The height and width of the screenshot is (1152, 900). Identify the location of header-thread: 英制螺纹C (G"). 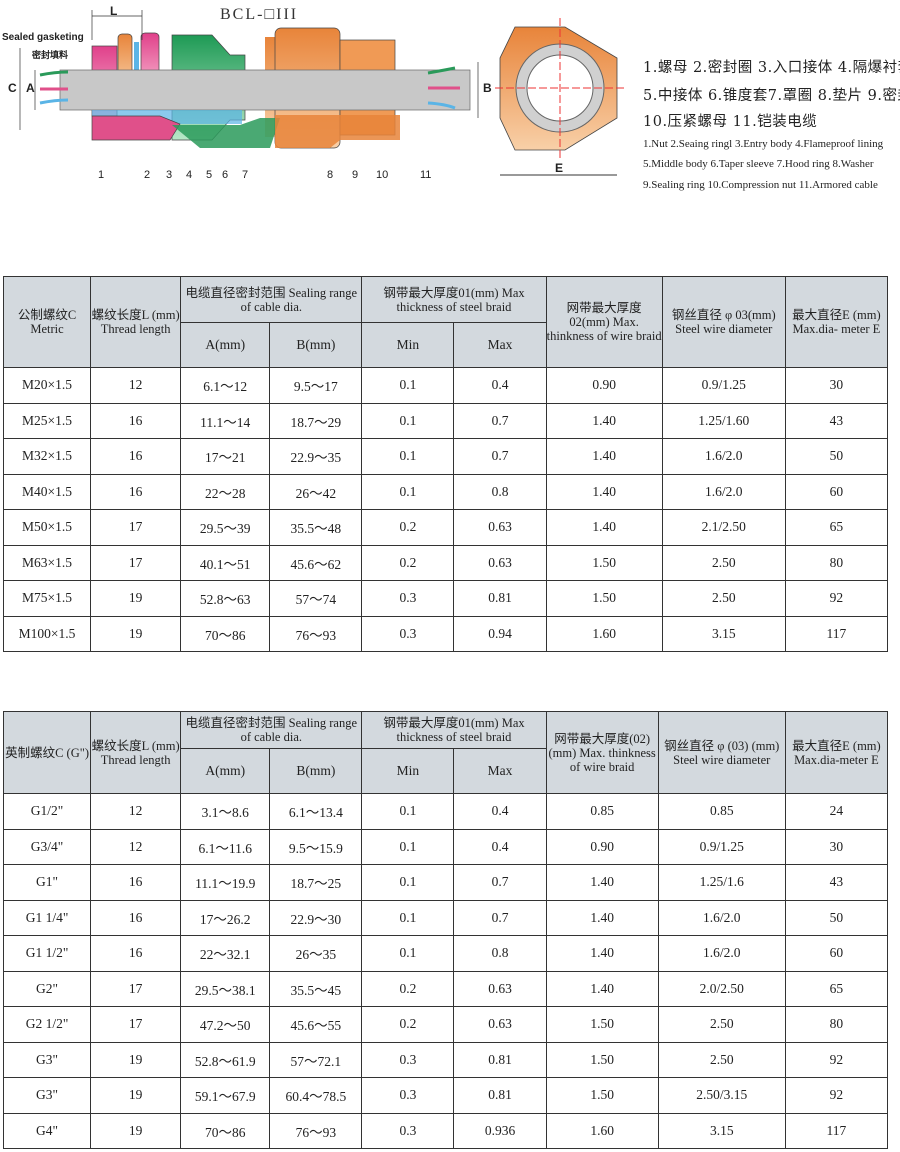
(47, 752).